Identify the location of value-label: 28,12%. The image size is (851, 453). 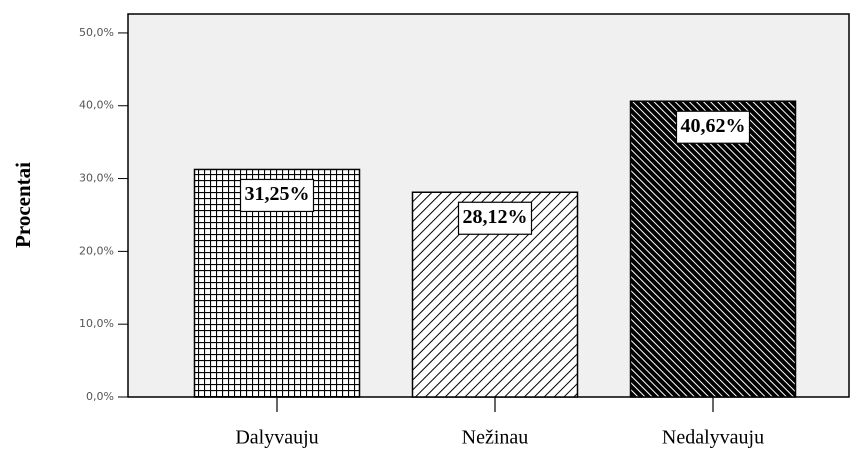
(495, 217).